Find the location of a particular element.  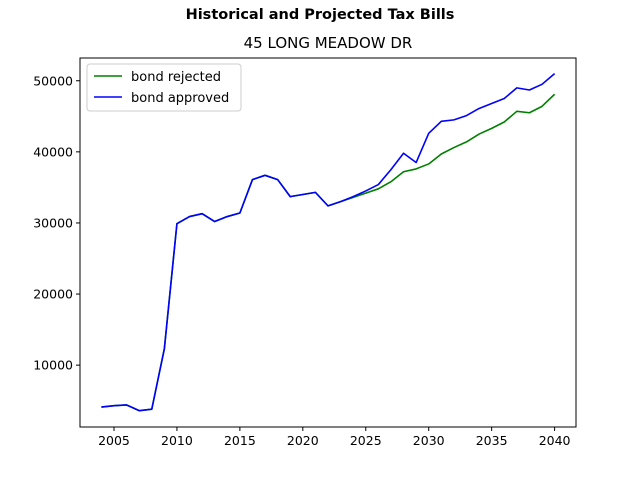

x-tick-label: 2005 is located at coordinates (114, 440).